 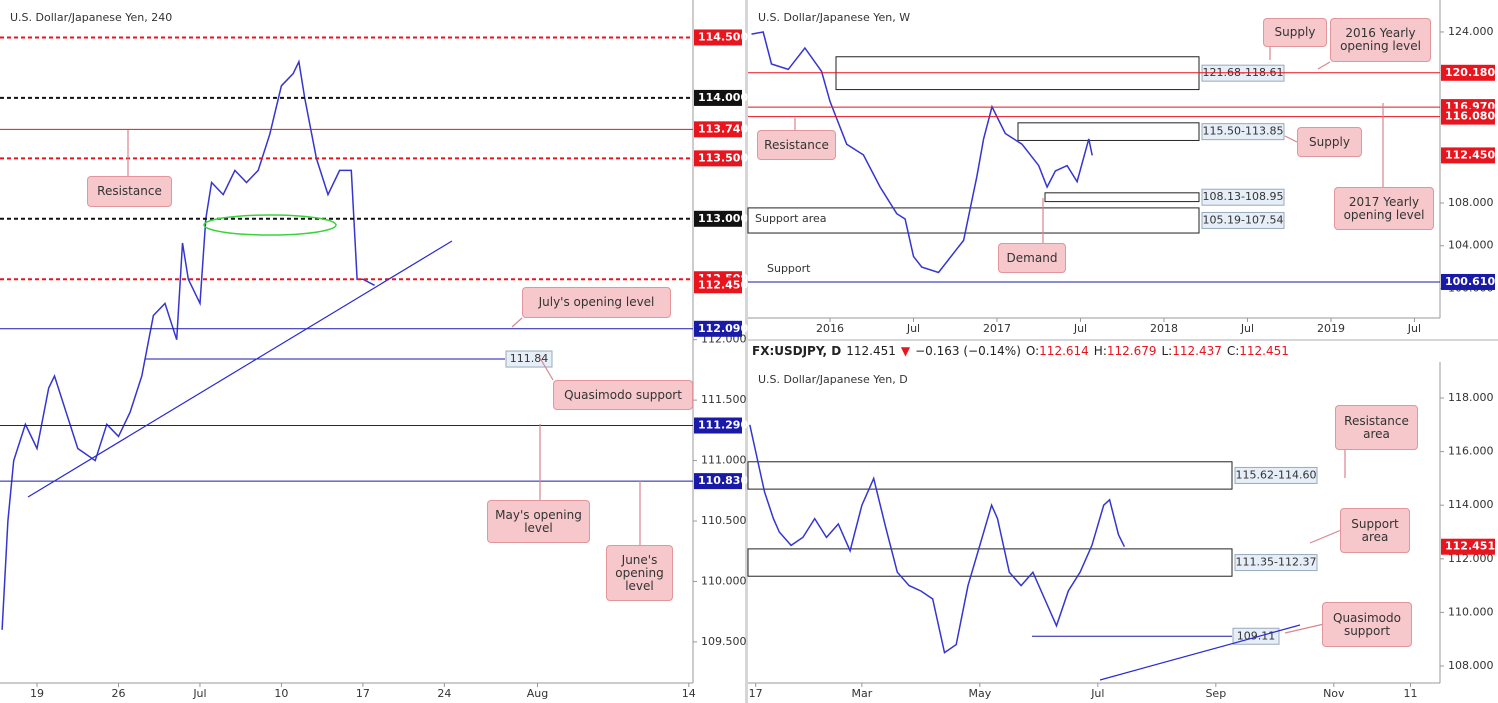 I want to click on mark-label: 111.84, so click(x=529, y=358).